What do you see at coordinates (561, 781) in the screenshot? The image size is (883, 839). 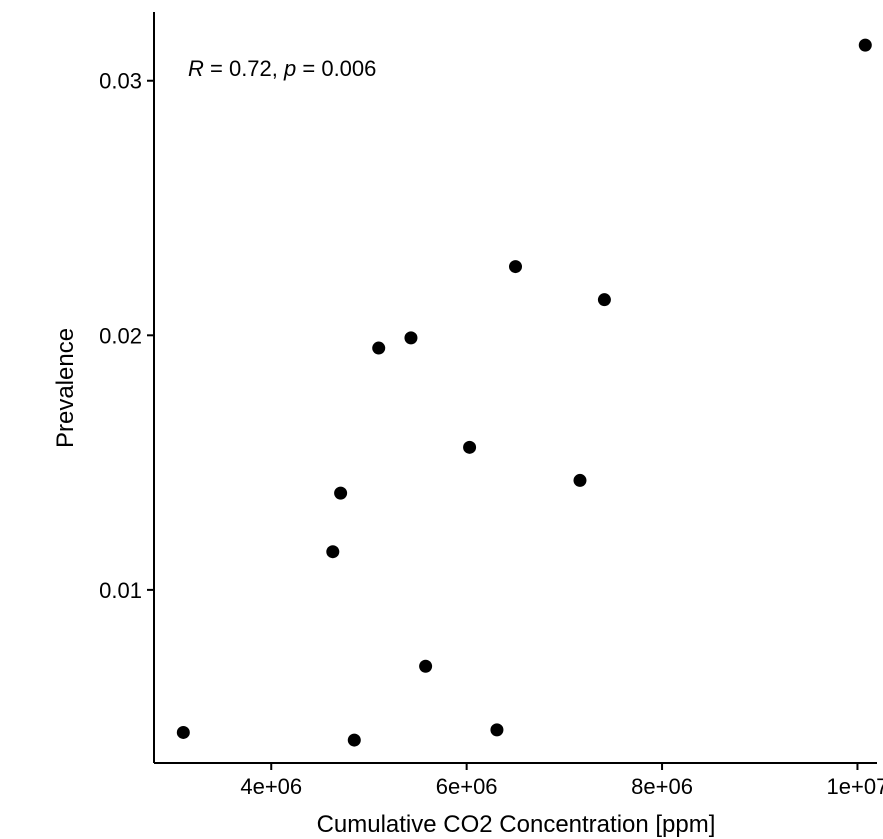 I see `x-axis-ticks: 4e+06 6e+06 8e+06 1e+07` at bounding box center [561, 781].